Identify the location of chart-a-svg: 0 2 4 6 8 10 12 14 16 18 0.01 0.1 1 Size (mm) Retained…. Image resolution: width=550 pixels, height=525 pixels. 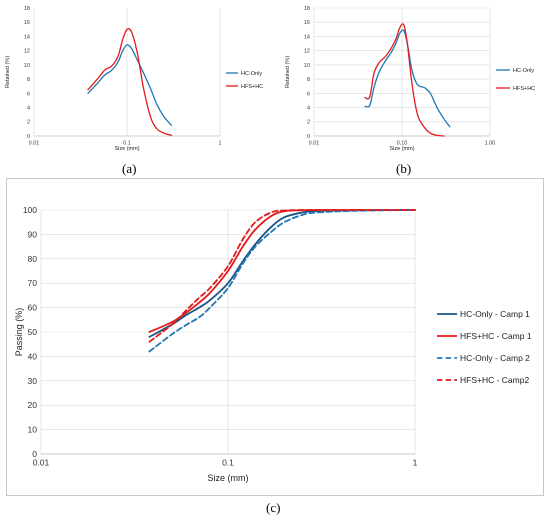
(134, 79).